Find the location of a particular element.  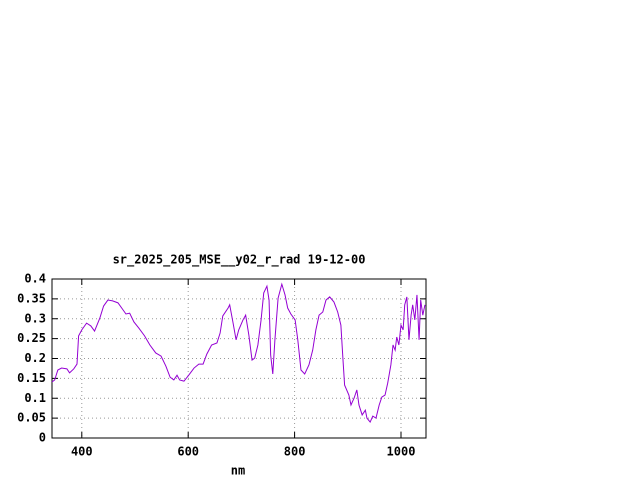

x-tick-label: 1000 is located at coordinates (401, 452).